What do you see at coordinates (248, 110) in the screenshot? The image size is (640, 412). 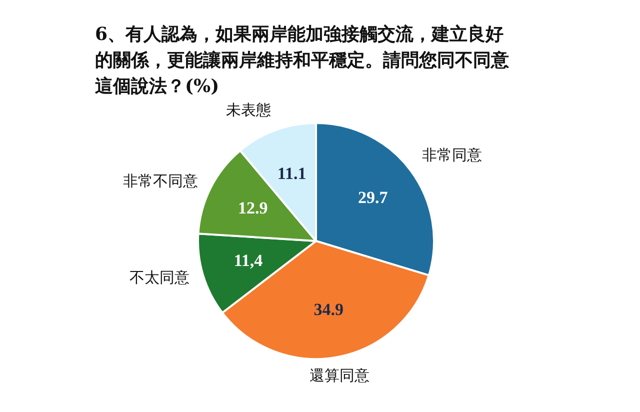 I see `slice-label: 未表態` at bounding box center [248, 110].